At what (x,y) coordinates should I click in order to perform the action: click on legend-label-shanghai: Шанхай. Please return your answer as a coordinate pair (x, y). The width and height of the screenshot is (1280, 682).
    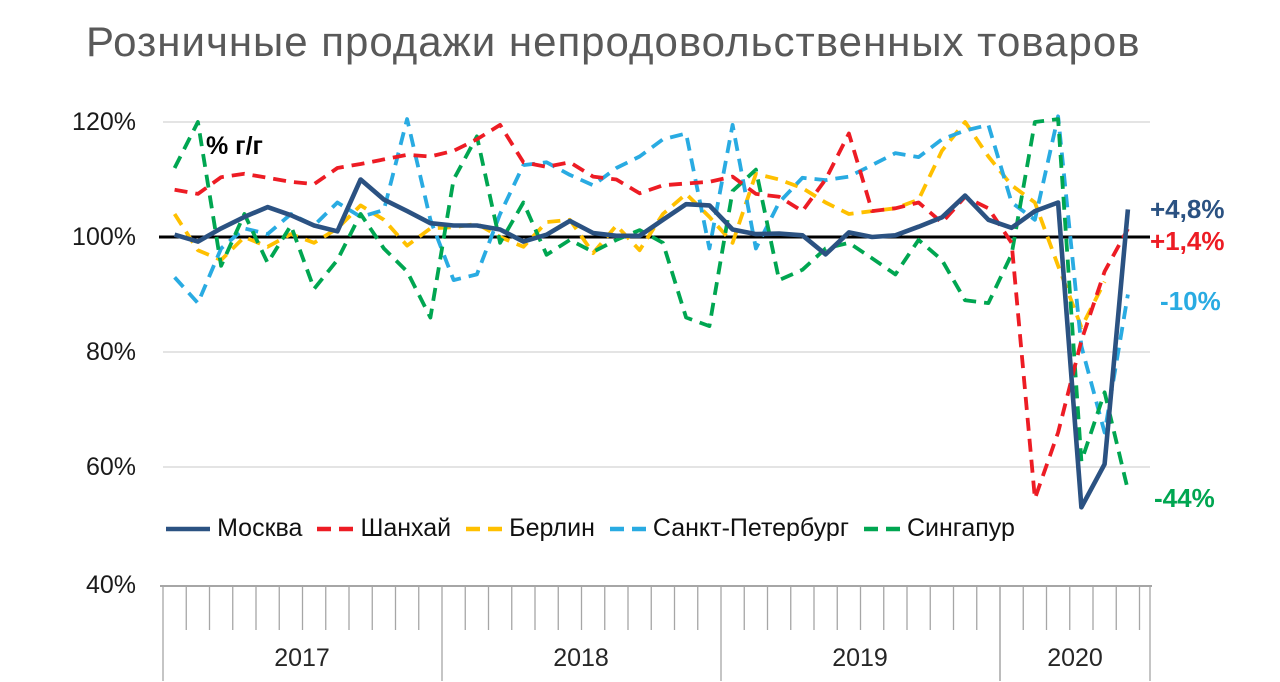
    Looking at the image, I should click on (406, 528).